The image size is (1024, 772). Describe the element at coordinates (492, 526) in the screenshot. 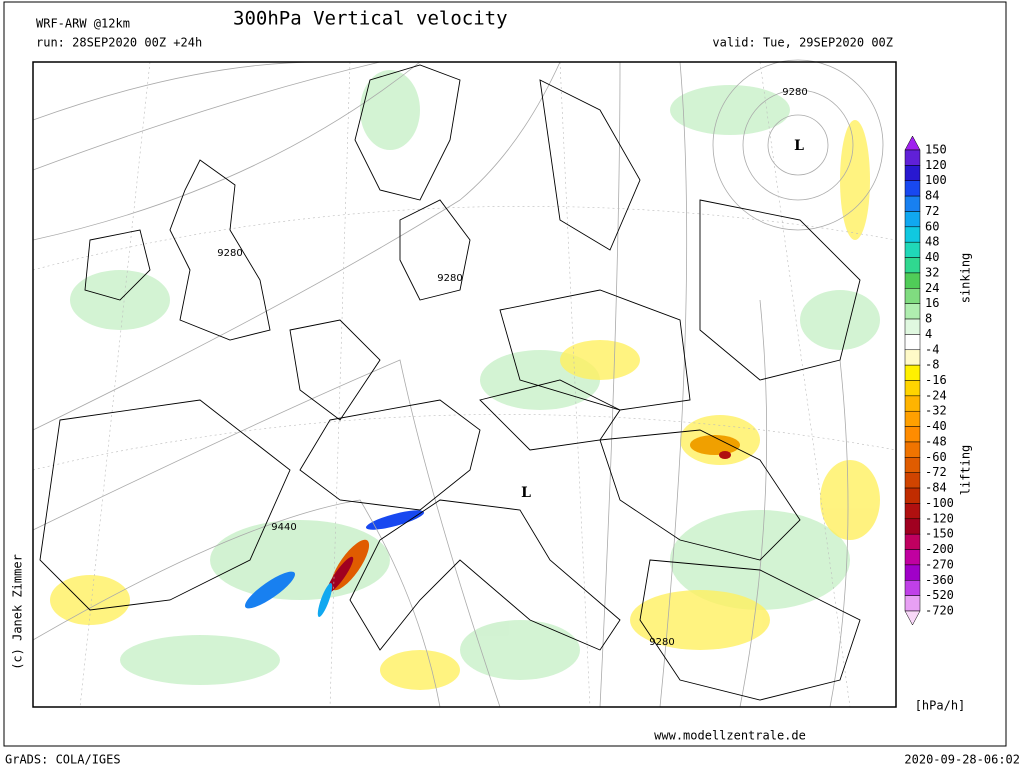

I see `field-strong` at that location.